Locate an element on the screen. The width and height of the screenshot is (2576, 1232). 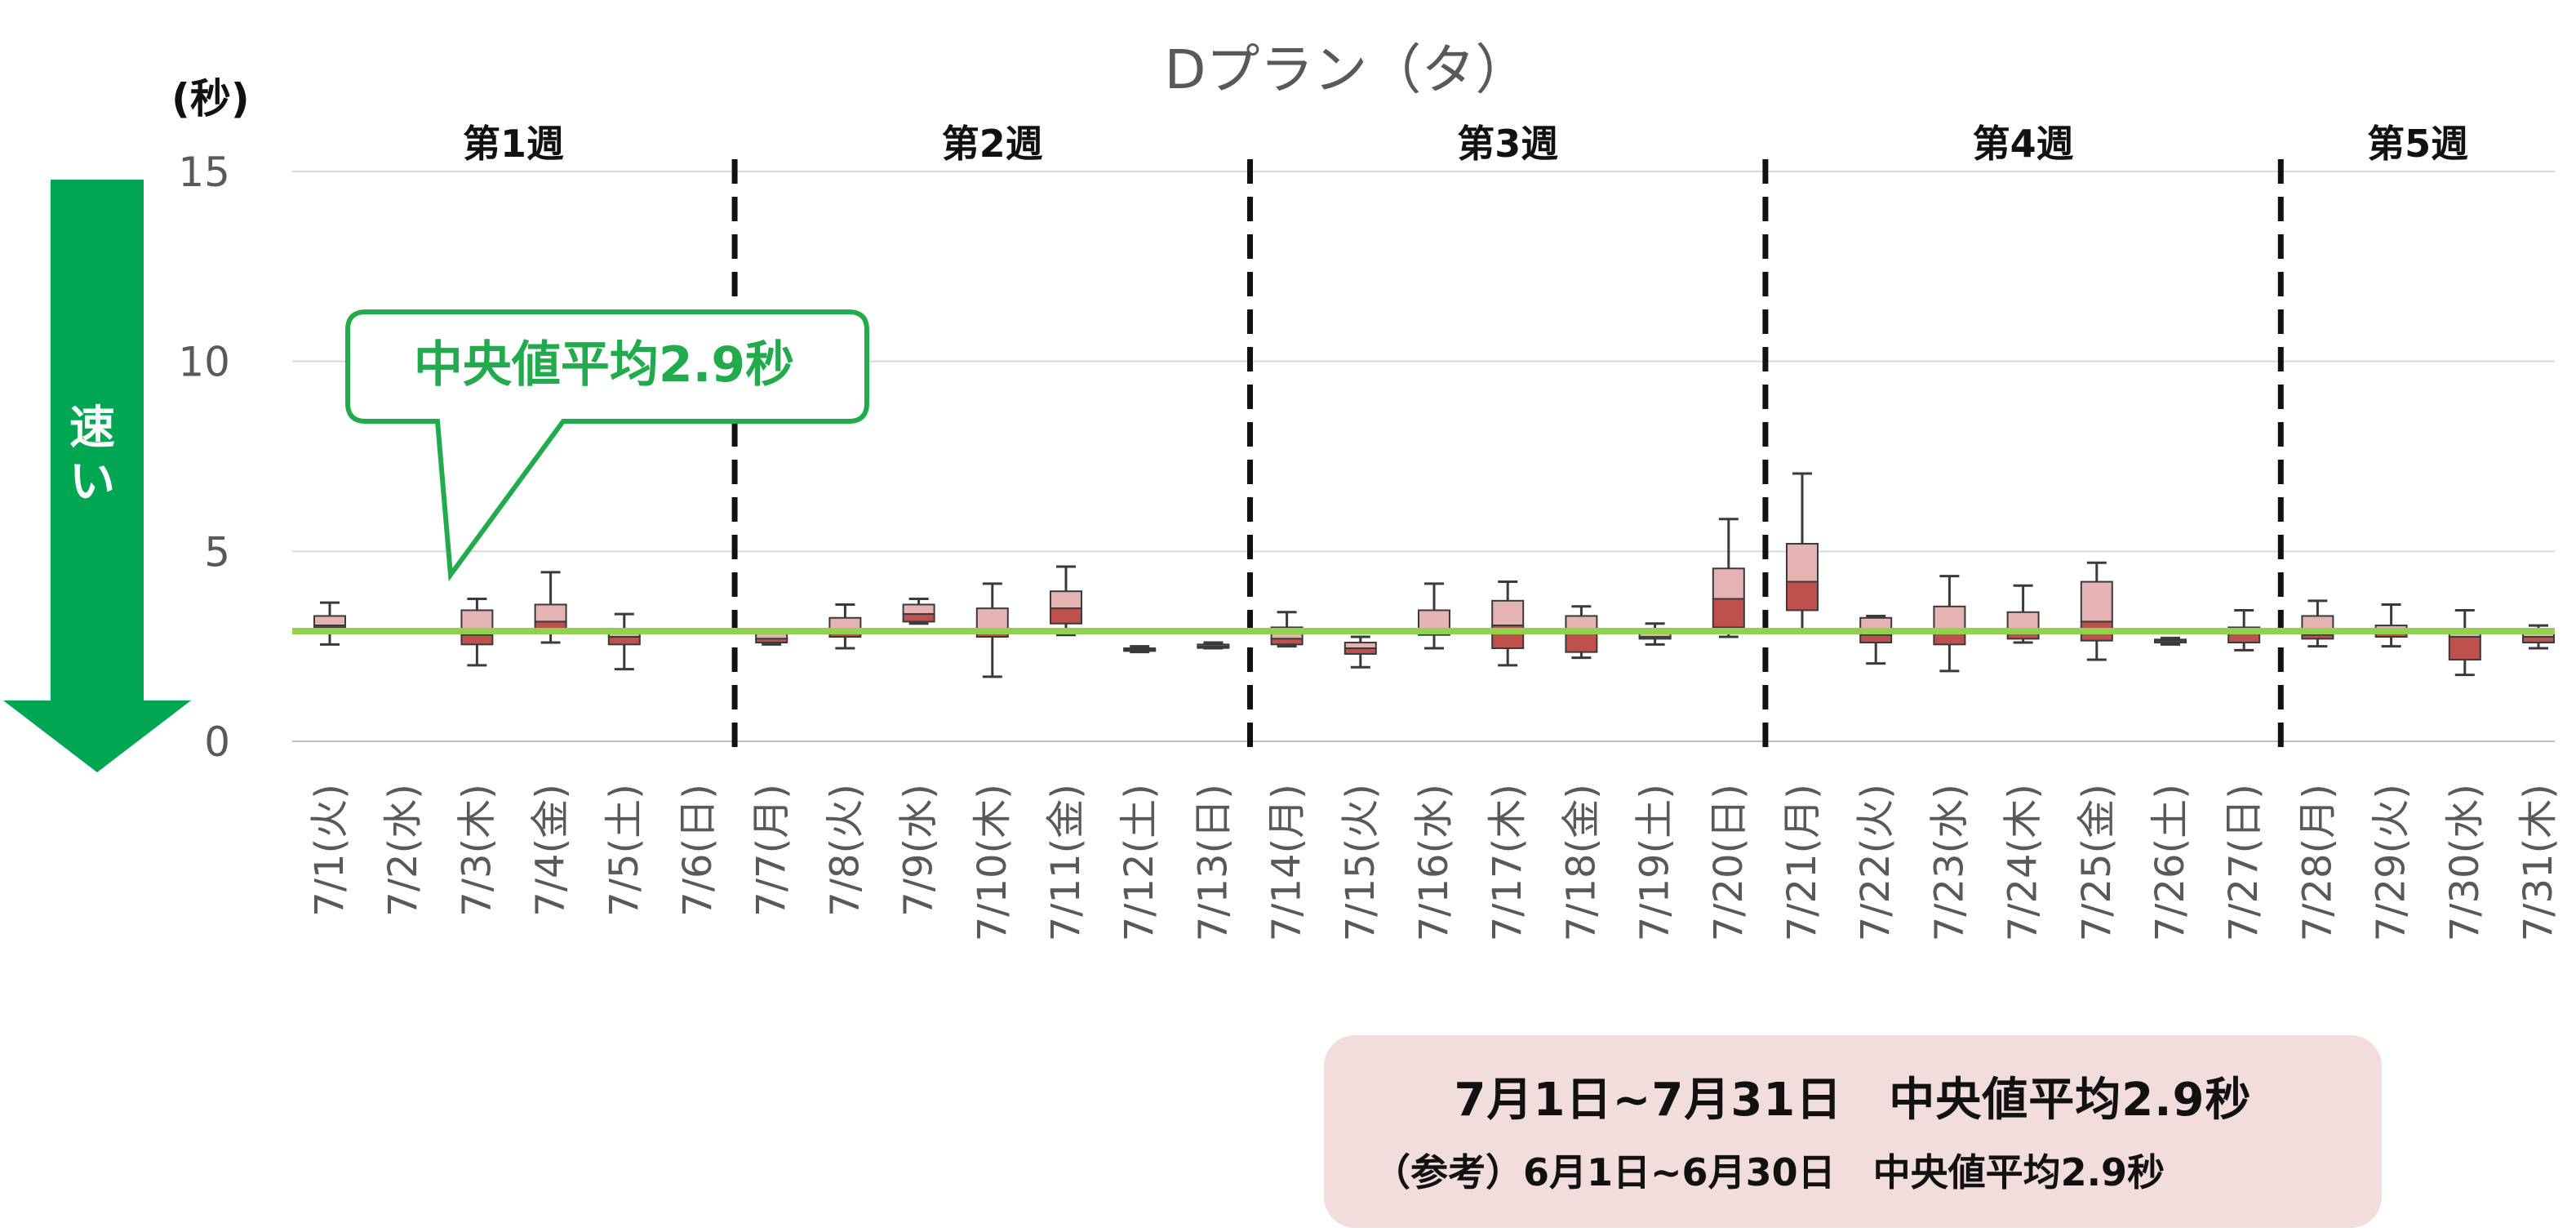
x-tick-label: 7/13(日) is located at coordinates (1213, 863).